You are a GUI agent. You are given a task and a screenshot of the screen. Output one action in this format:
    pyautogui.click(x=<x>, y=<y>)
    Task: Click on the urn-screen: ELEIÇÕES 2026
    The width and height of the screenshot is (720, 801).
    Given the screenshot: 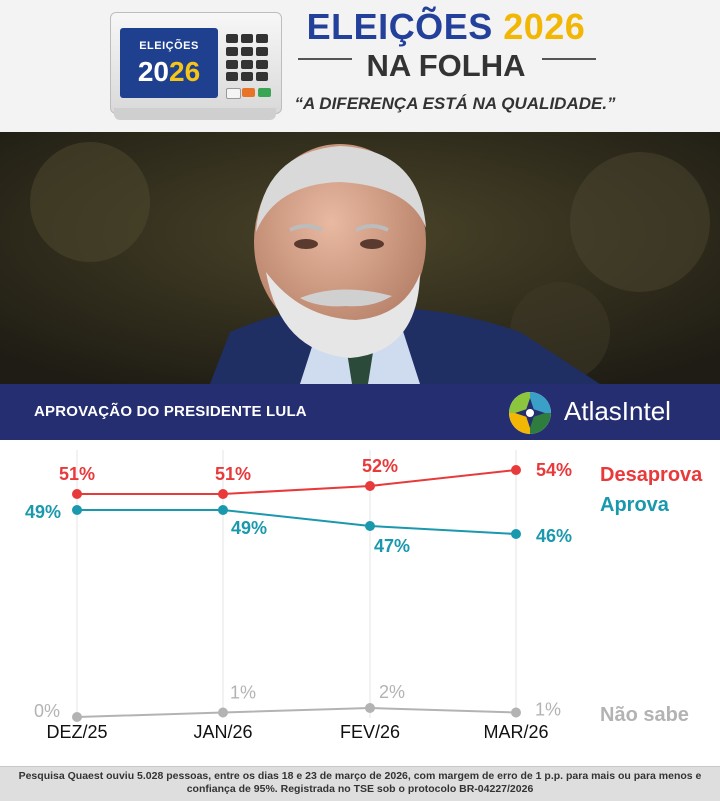 What is the action you would take?
    pyautogui.click(x=169, y=63)
    